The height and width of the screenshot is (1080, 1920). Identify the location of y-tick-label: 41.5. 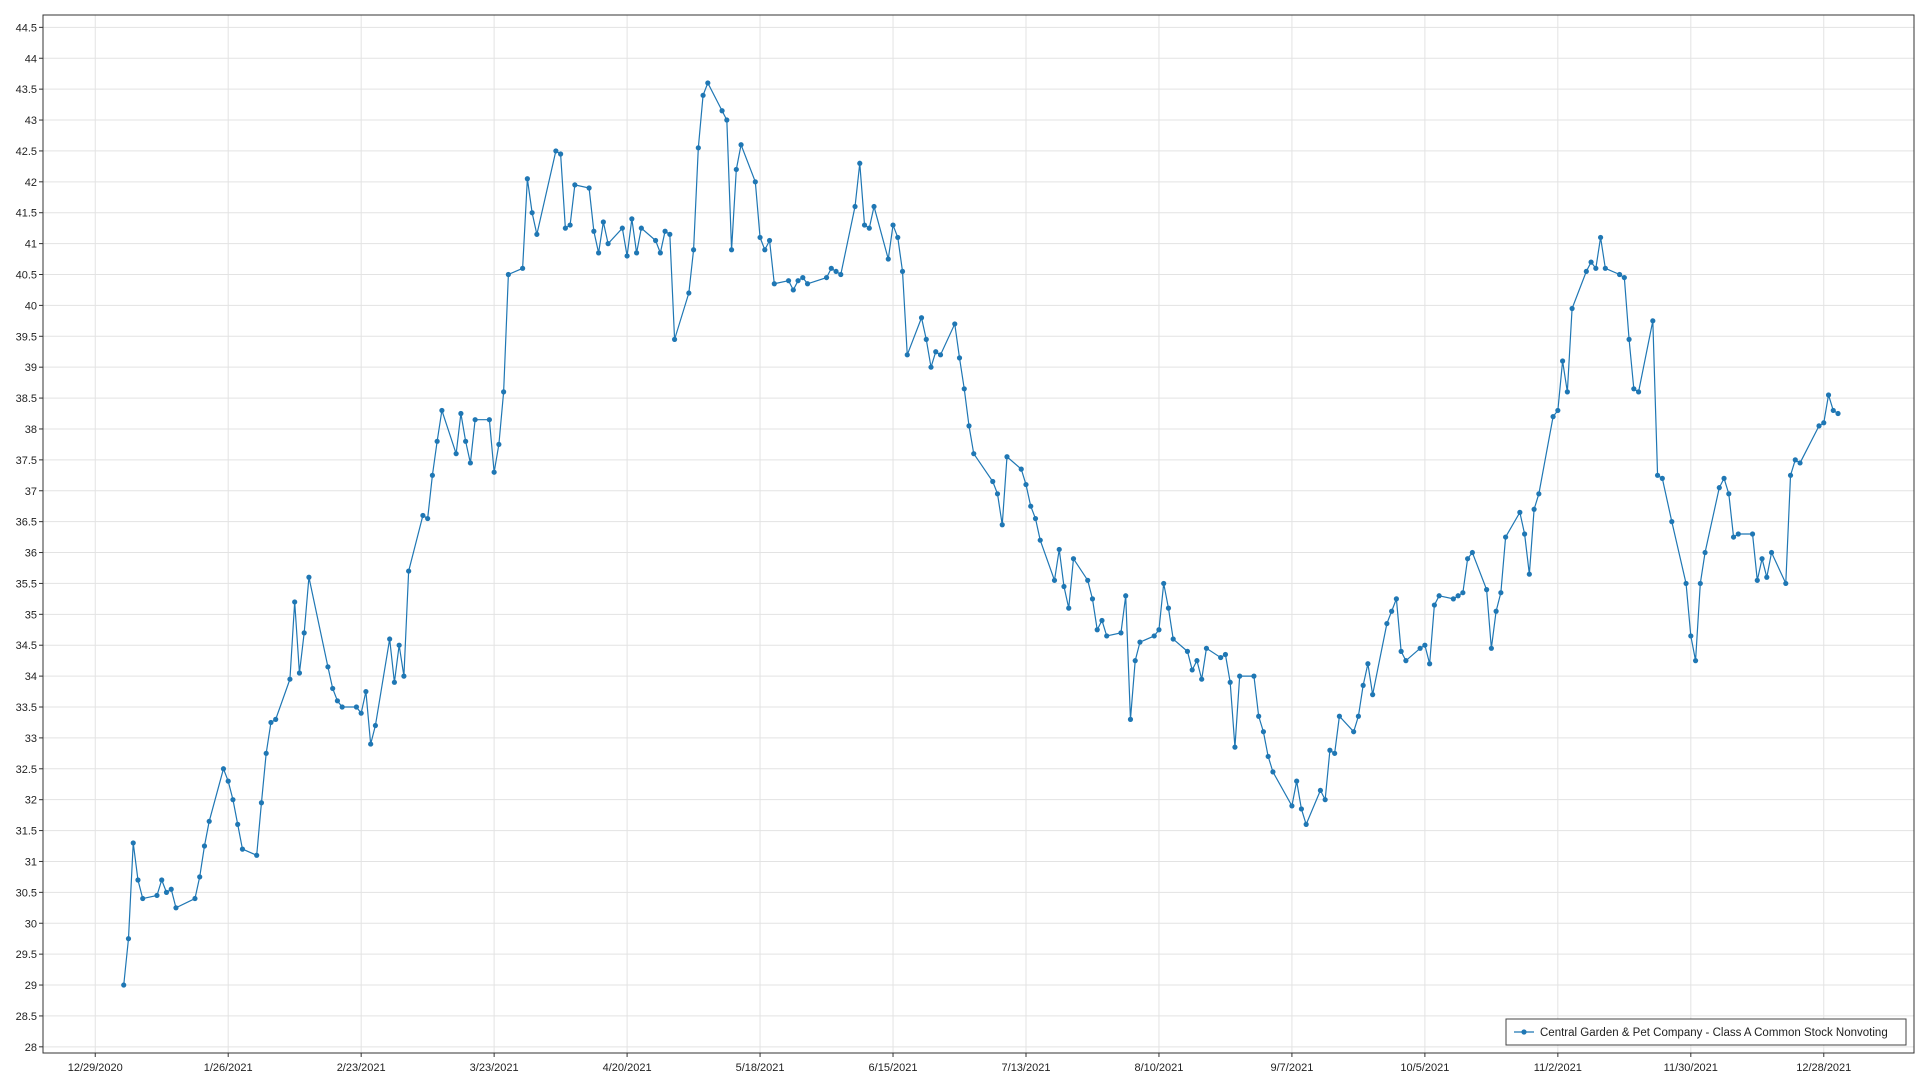
(26, 214).